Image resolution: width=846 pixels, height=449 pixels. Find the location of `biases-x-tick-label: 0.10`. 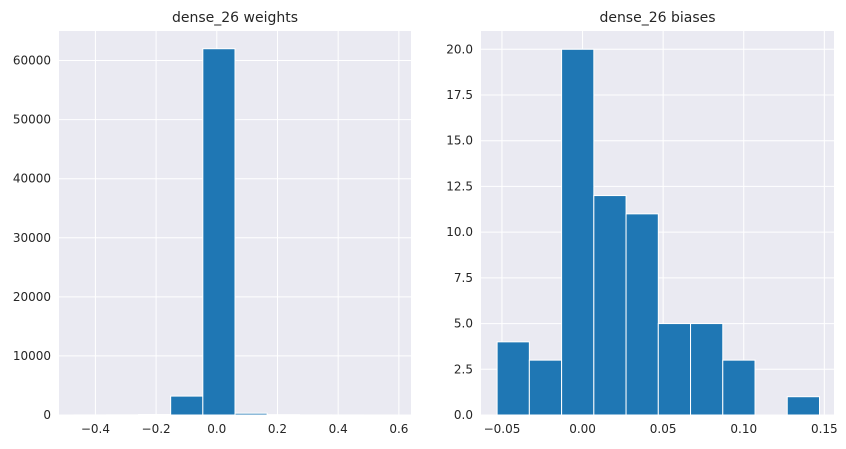

biases-x-tick-label: 0.10 is located at coordinates (743, 429).